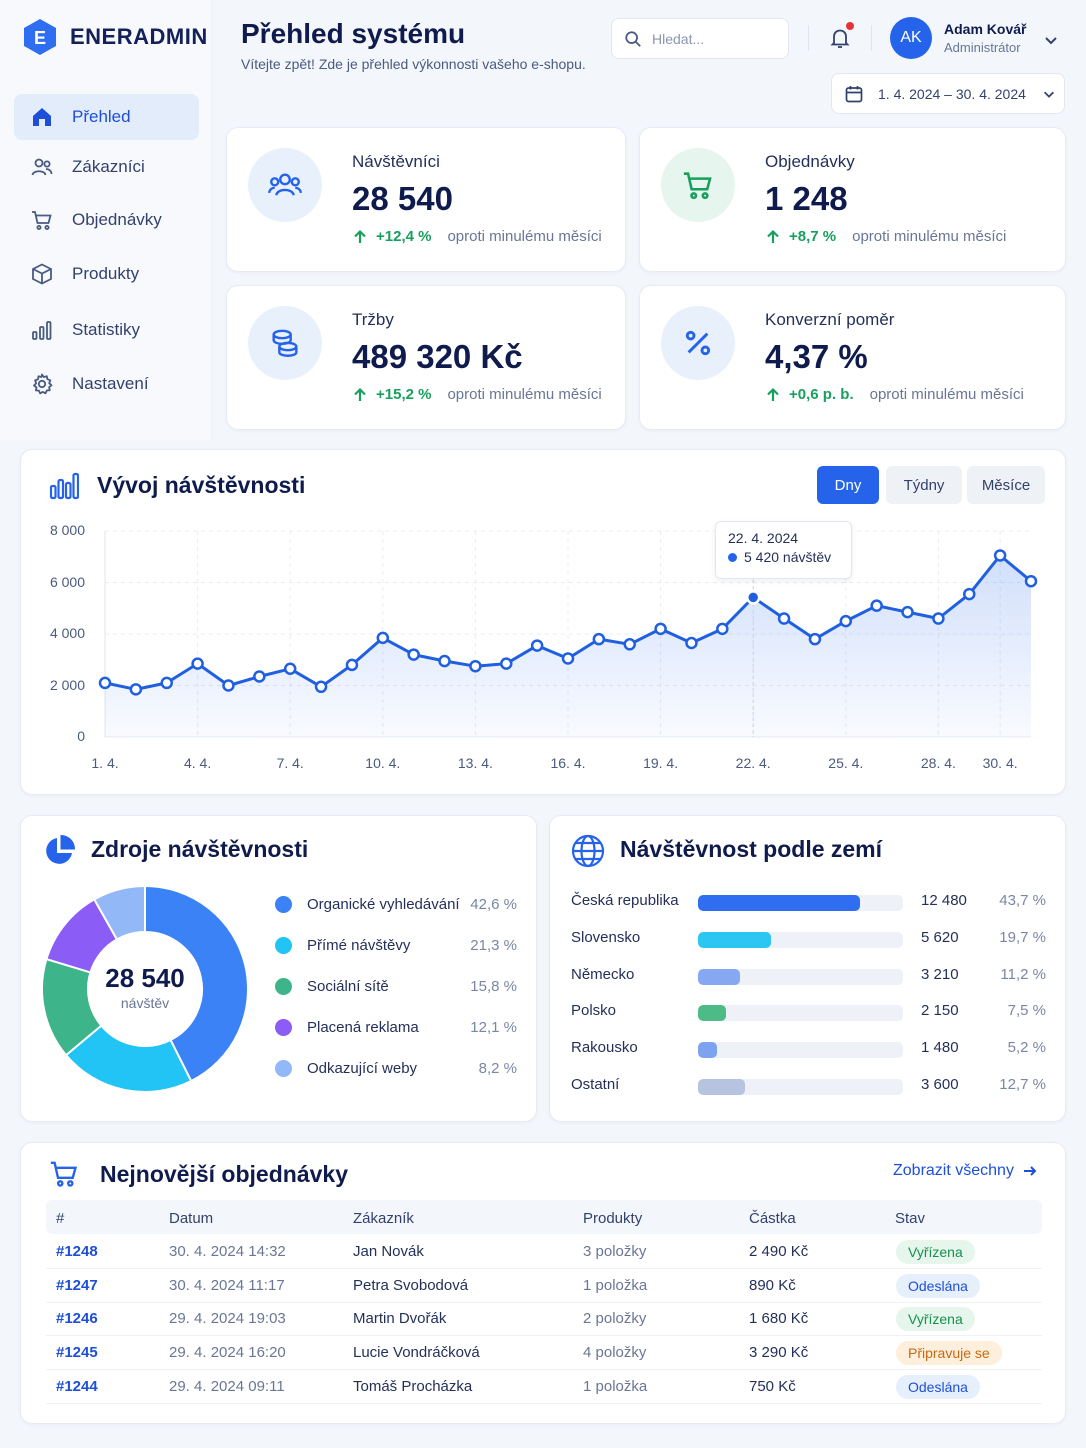 The width and height of the screenshot is (1086, 1448). What do you see at coordinates (953, 1170) in the screenshot?
I see `view-all-label: Zobrazit všechny` at bounding box center [953, 1170].